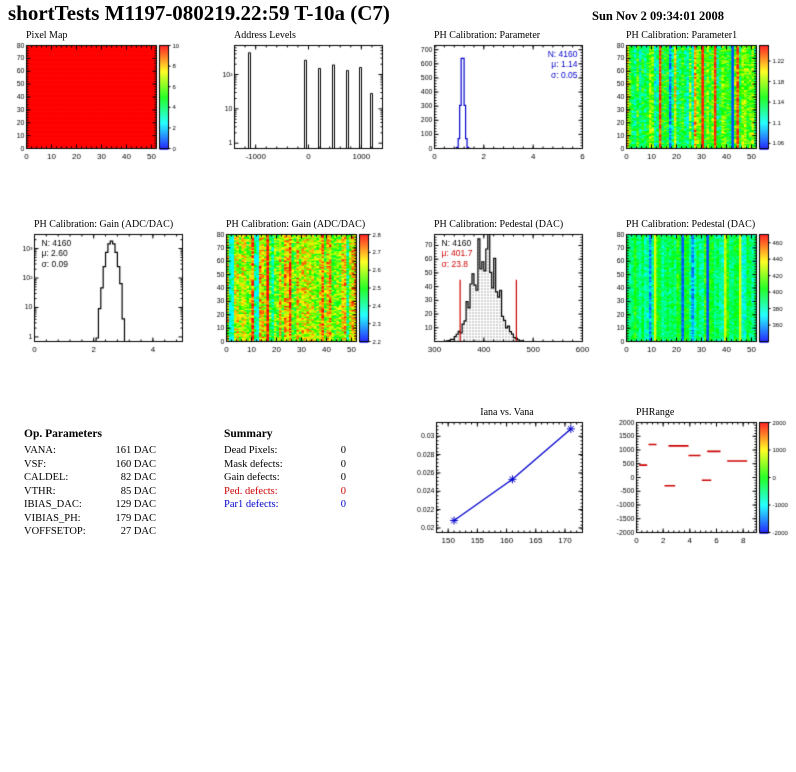 The width and height of the screenshot is (796, 772). Describe the element at coordinates (682, 35) in the screenshot. I see `chart-title: PH Calibration: Parameter1` at that location.